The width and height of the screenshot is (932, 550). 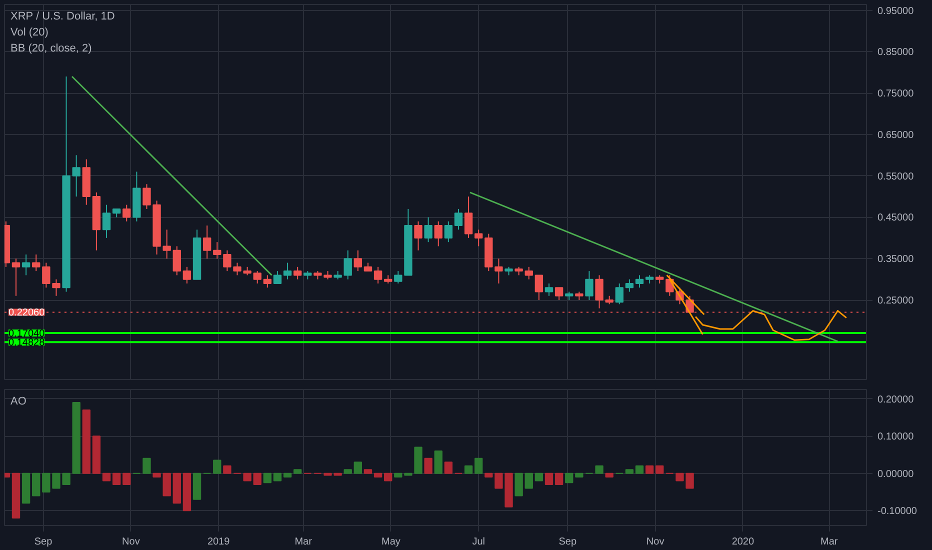 What do you see at coordinates (896, 52) in the screenshot?
I see `y-tick-label: 0.85000` at bounding box center [896, 52].